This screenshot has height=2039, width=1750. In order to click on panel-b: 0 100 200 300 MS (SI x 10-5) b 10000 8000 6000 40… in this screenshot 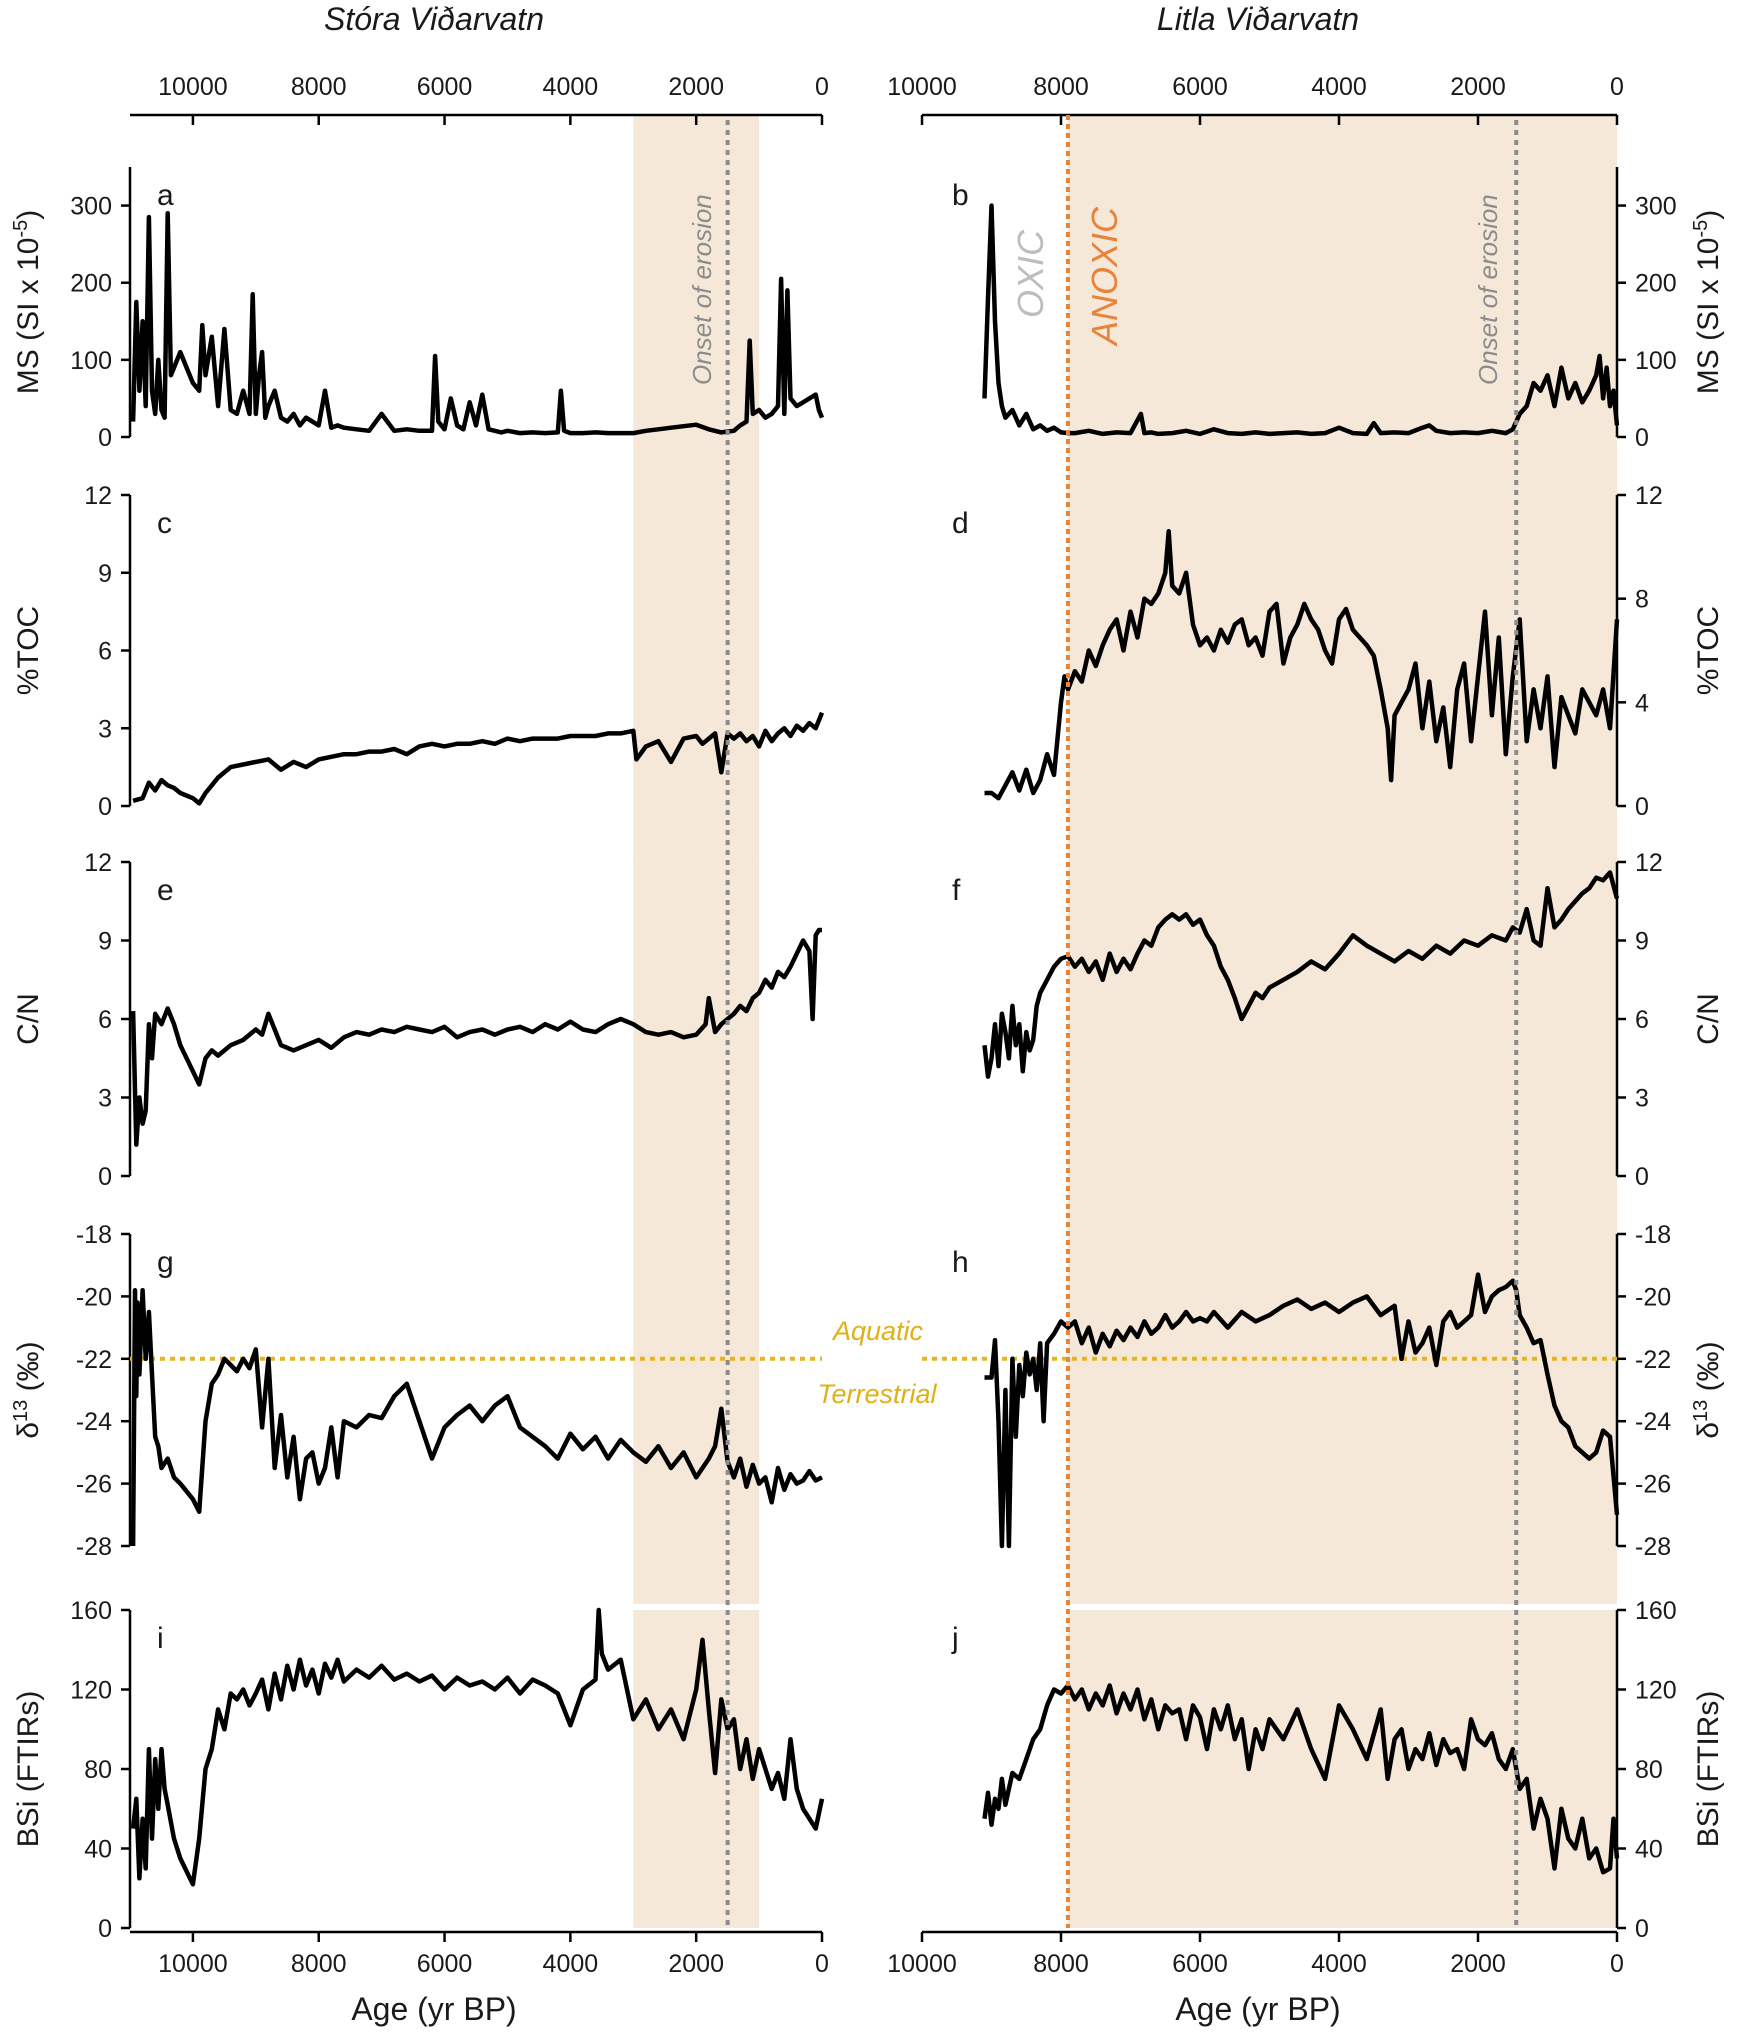, I will do `click(1306, 262)`.